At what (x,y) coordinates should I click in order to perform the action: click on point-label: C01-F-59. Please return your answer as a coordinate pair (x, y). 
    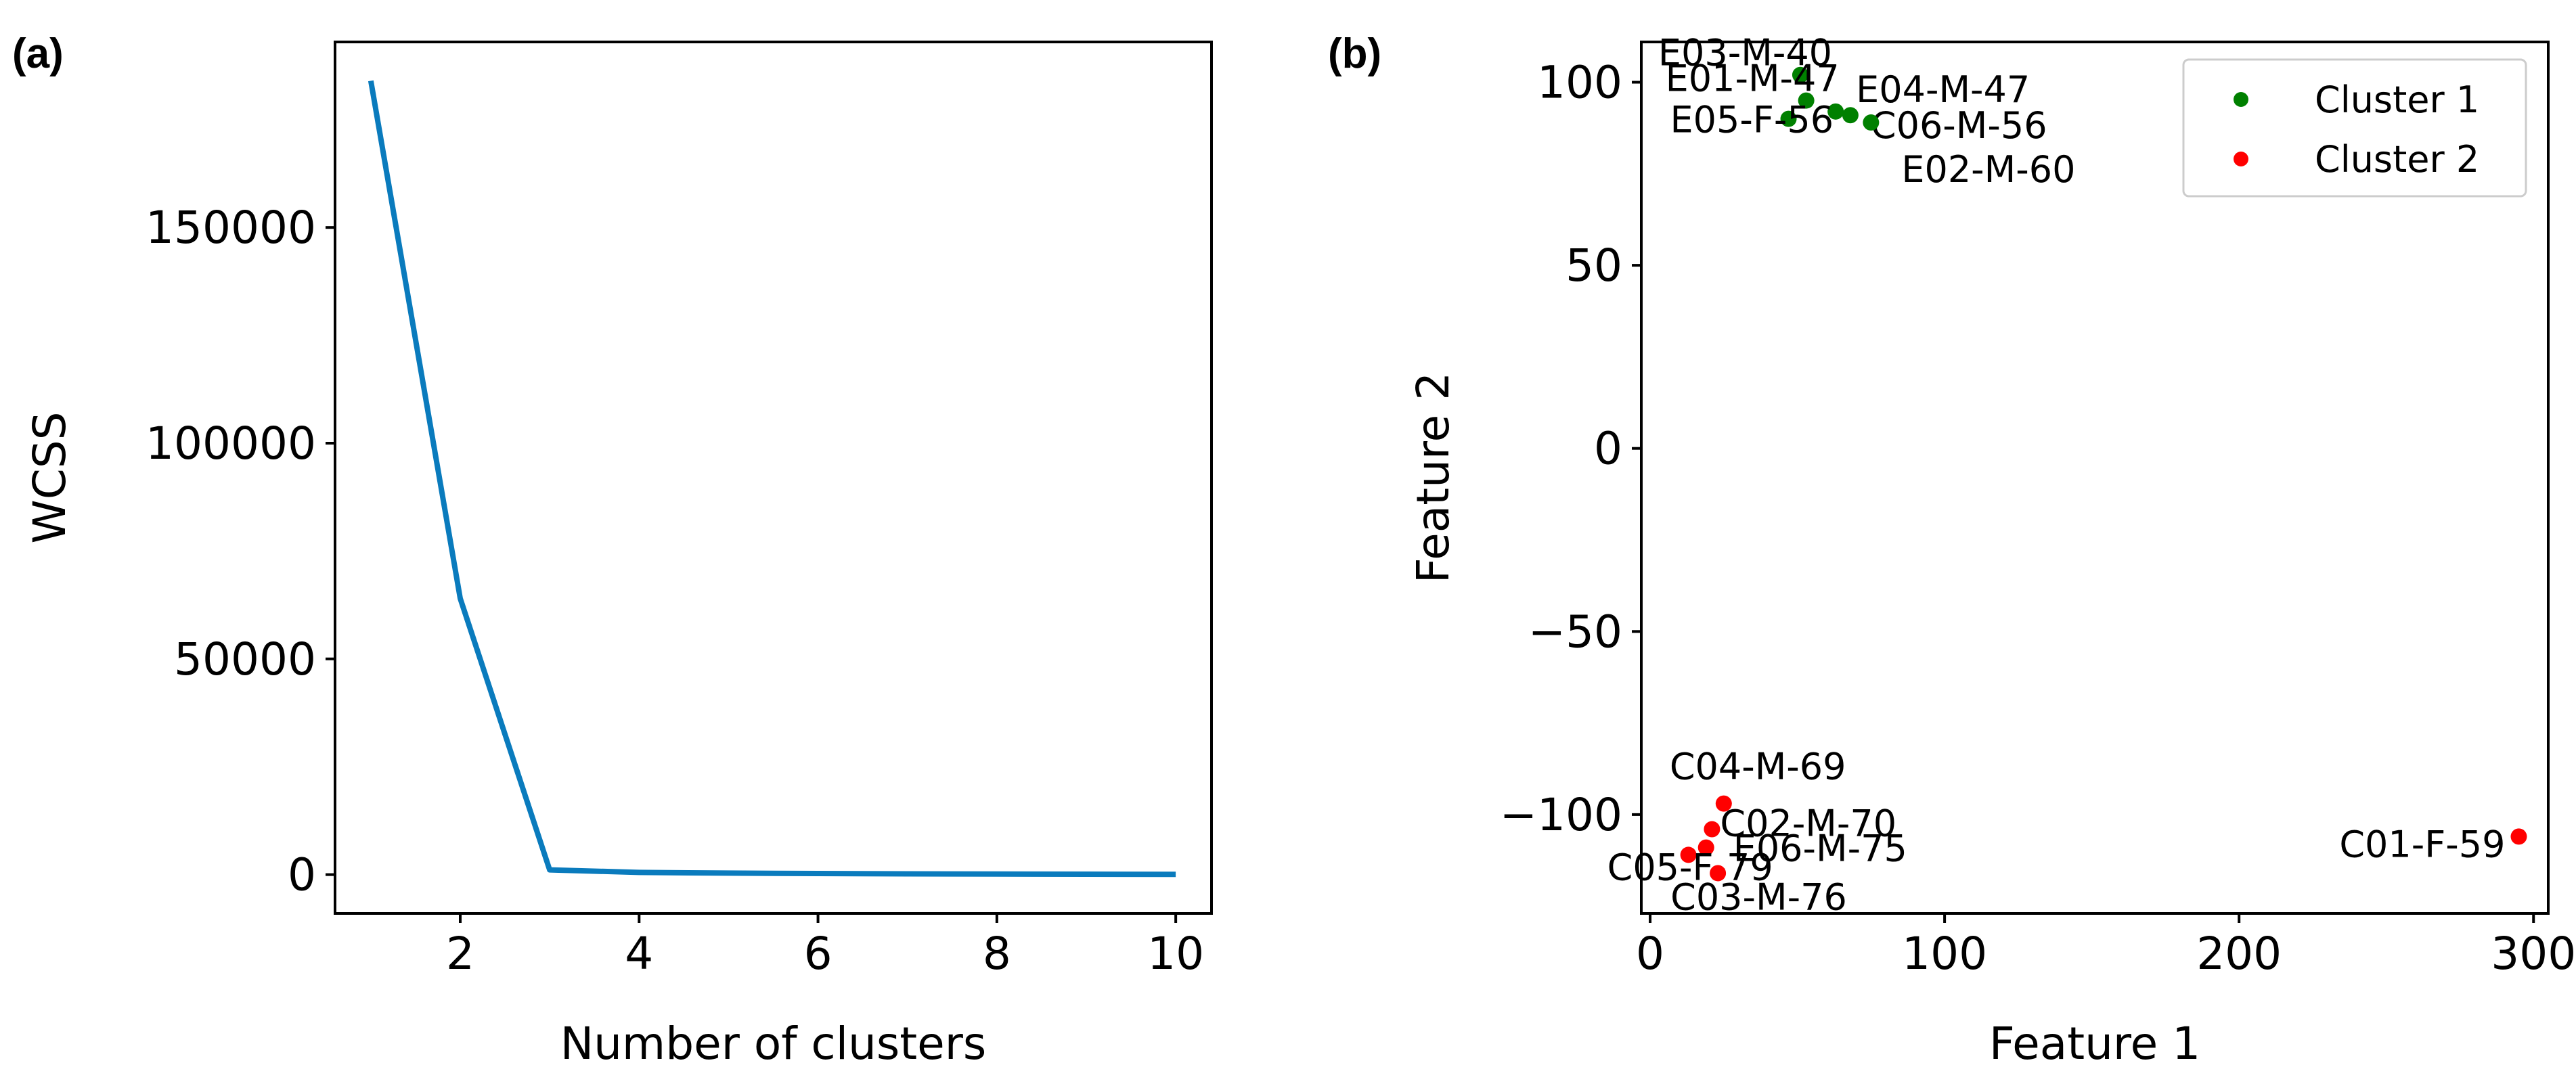
    Looking at the image, I should click on (2422, 844).